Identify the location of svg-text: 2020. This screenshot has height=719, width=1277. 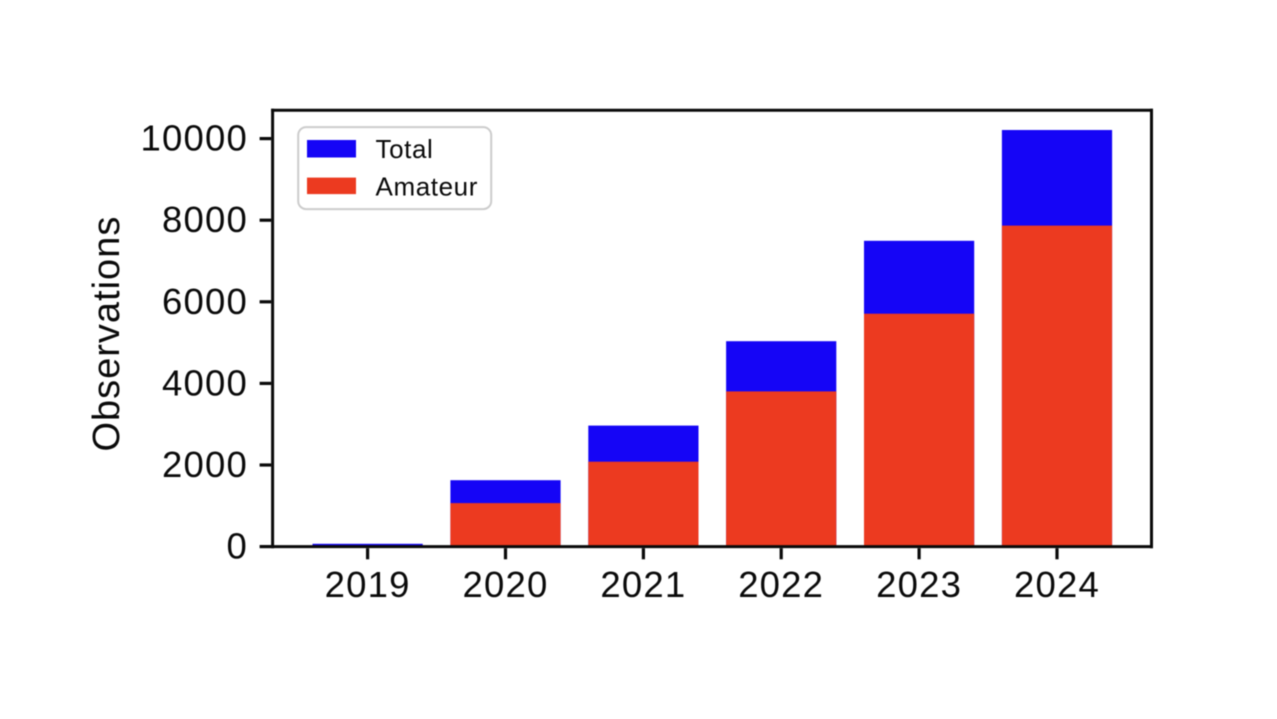
(506, 584).